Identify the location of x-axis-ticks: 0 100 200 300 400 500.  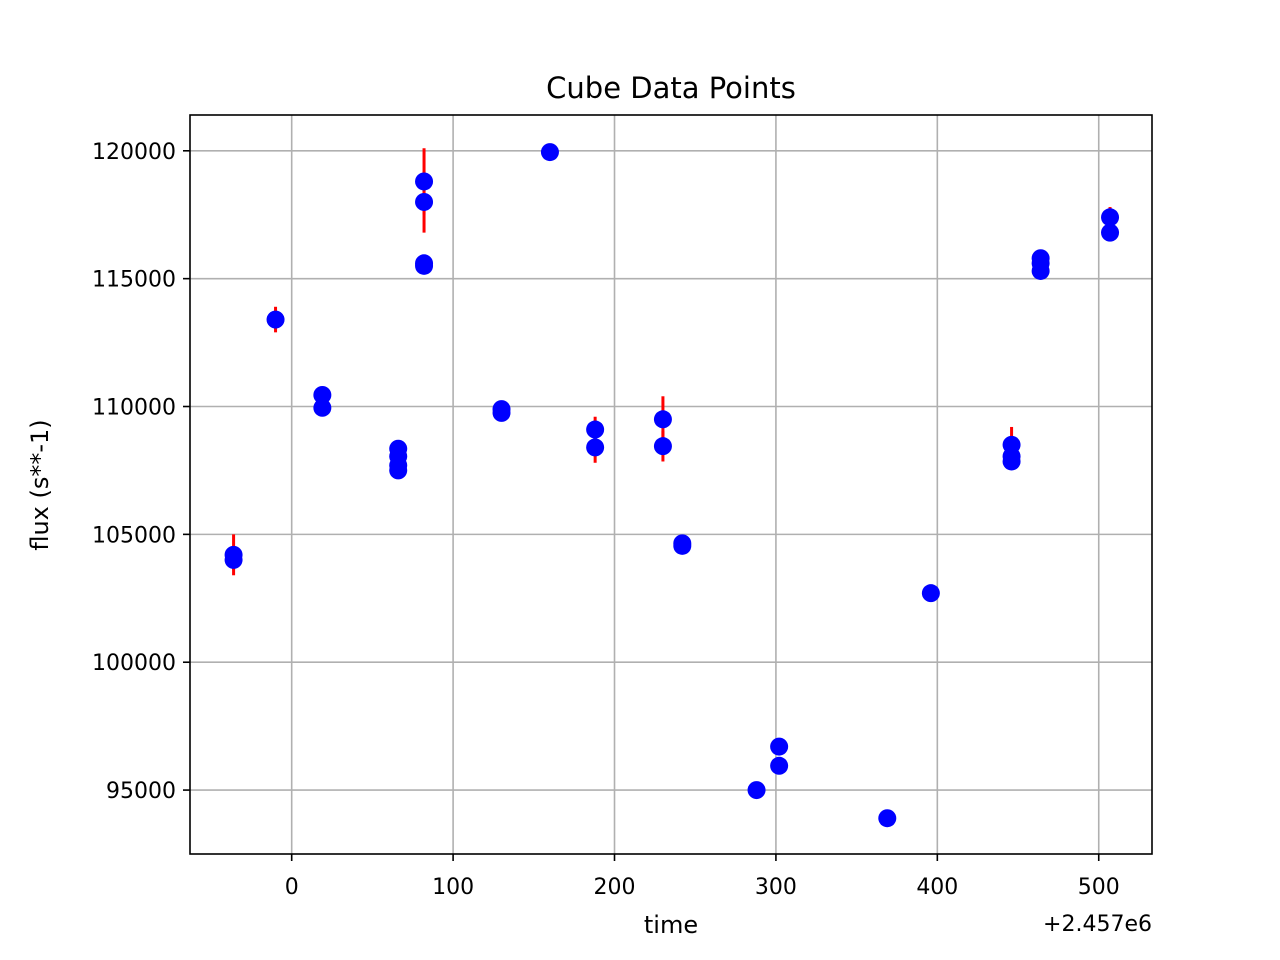
(702, 877).